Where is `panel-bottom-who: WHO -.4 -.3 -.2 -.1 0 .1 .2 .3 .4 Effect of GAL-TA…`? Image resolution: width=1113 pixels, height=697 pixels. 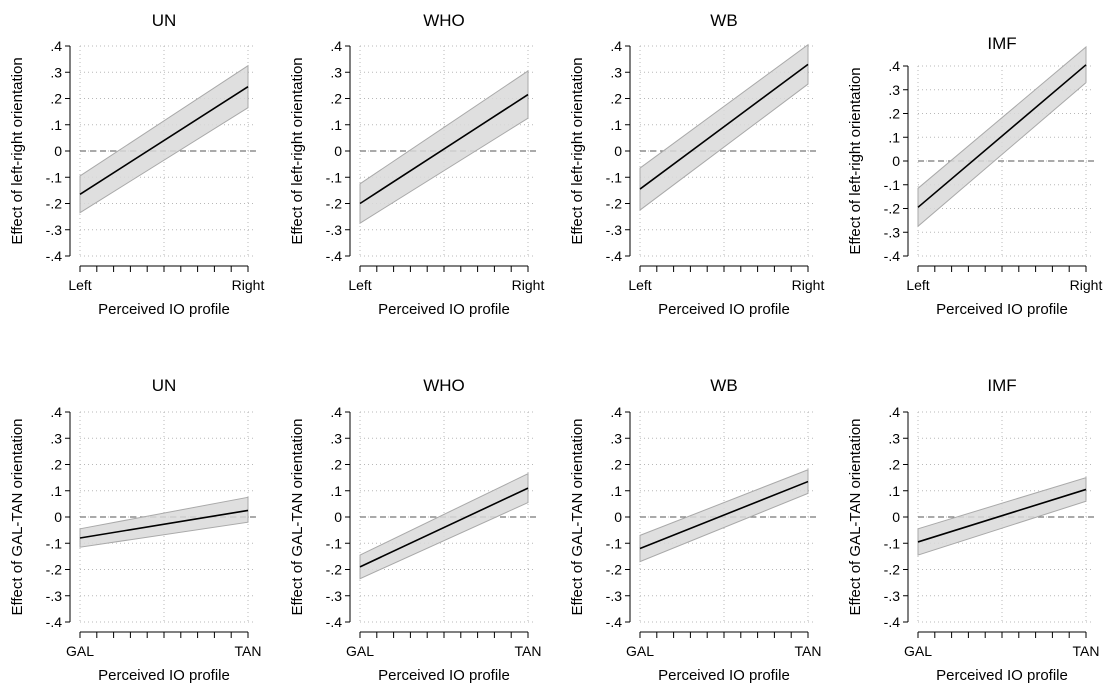
panel-bottom-who: WHO -.4 -.3 -.2 -.1 0 .1 .2 .3 .4 Effect of GAL-TA… is located at coordinates (415, 530).